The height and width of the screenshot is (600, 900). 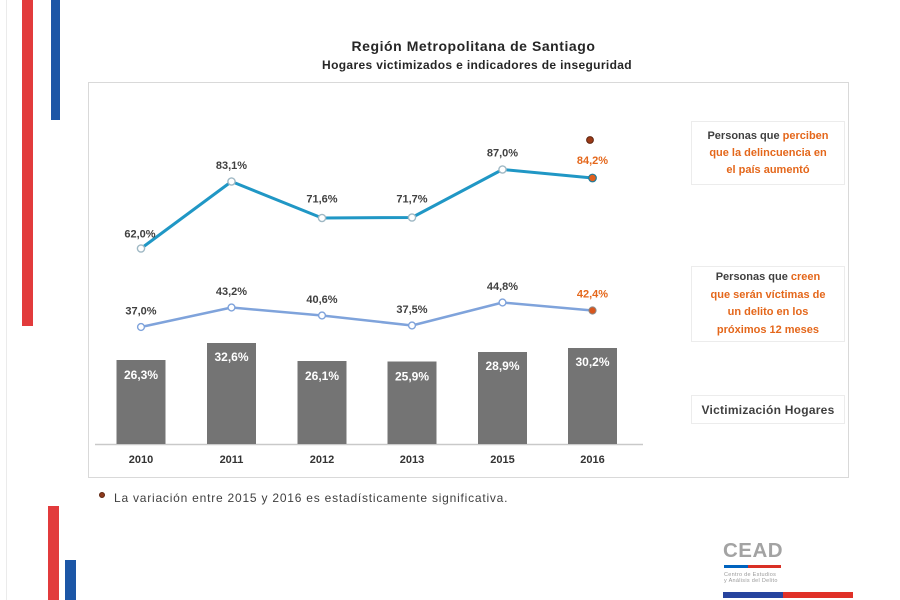 What do you see at coordinates (321, 200) in the screenshot?
I see `svg-text: 71,6%` at bounding box center [321, 200].